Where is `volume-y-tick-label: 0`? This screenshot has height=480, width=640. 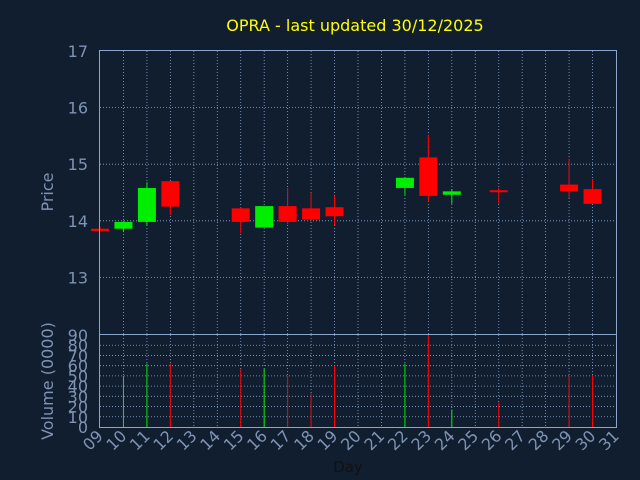 volume-y-tick-label: 0 is located at coordinates (83, 427).